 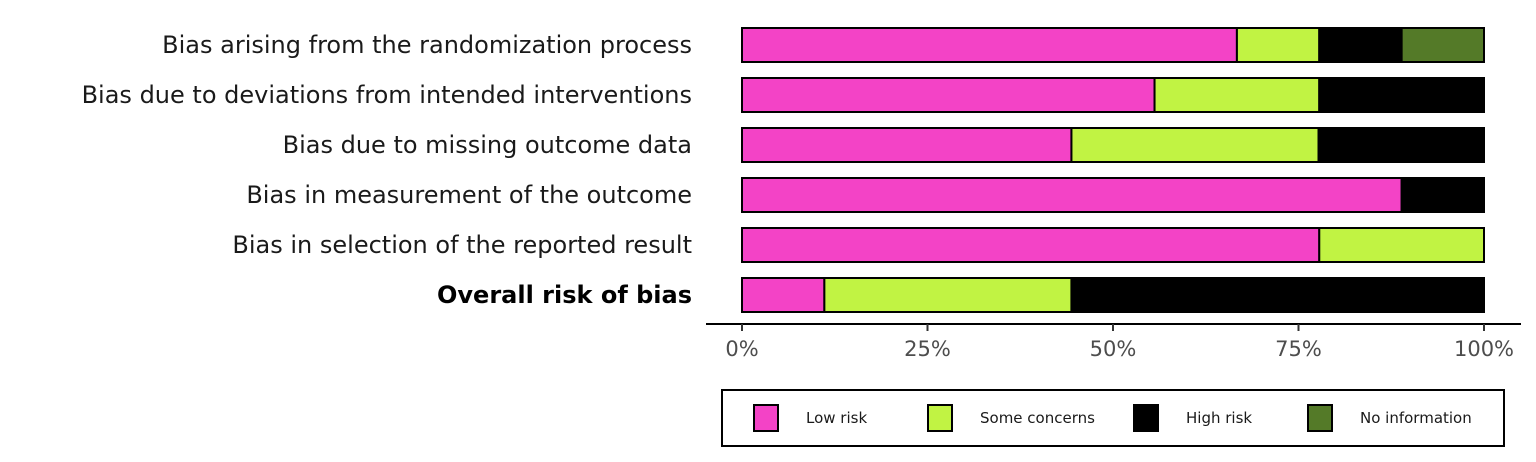 What do you see at coordinates (836, 418) in the screenshot?
I see `legend-label-low-risk: Low risk` at bounding box center [836, 418].